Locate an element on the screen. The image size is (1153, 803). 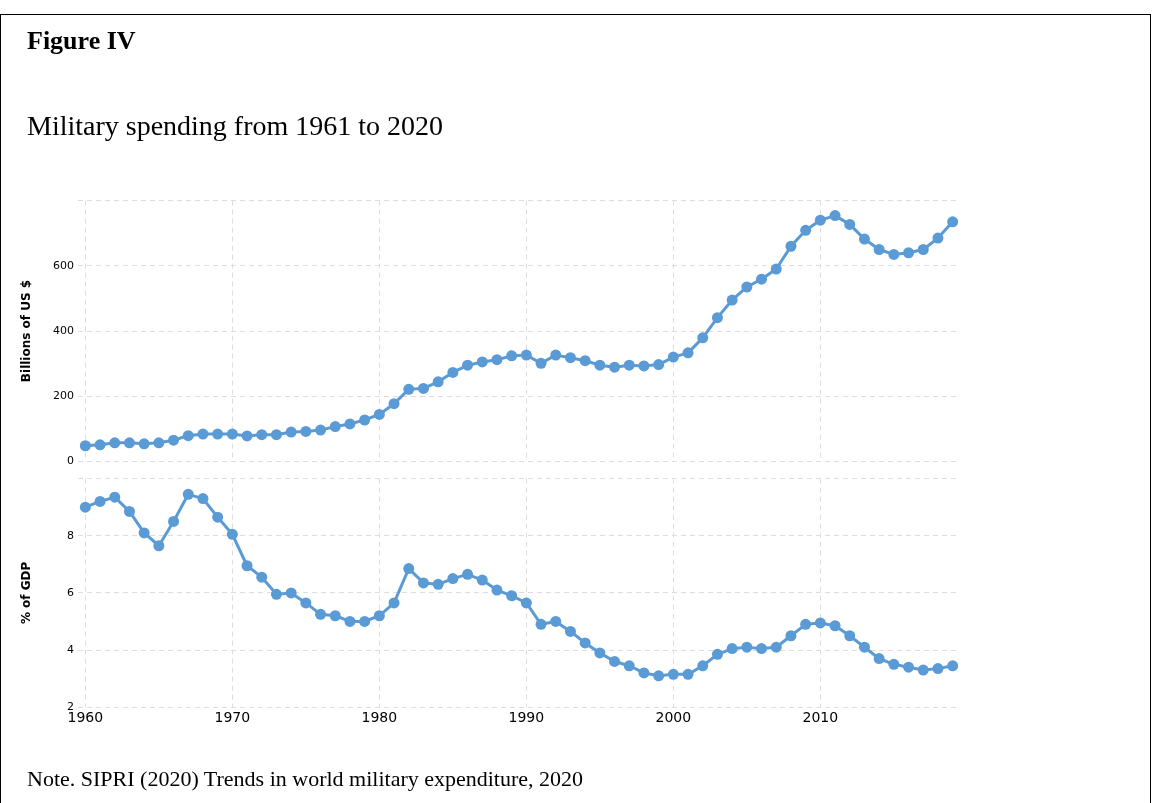
y-tick-label: 4 is located at coordinates (70, 649).